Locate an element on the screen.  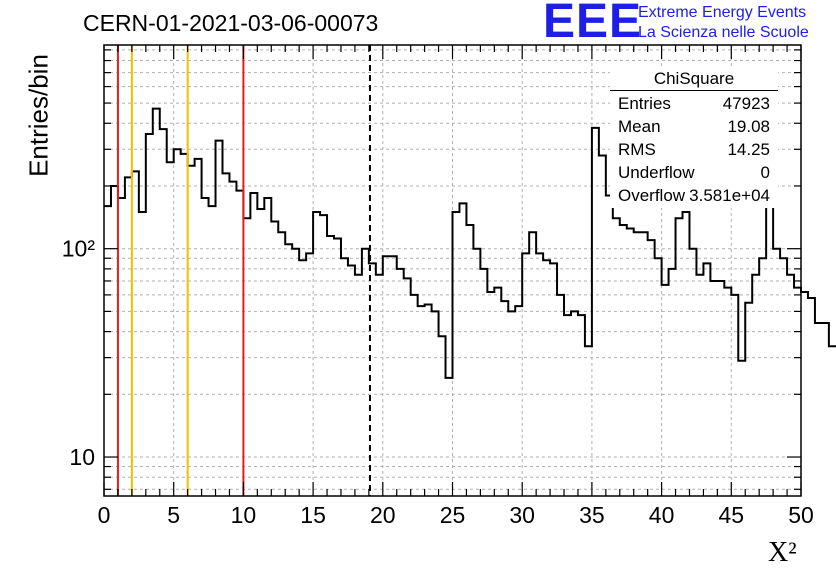
y-tick-label: 10 is located at coordinates (82, 457).